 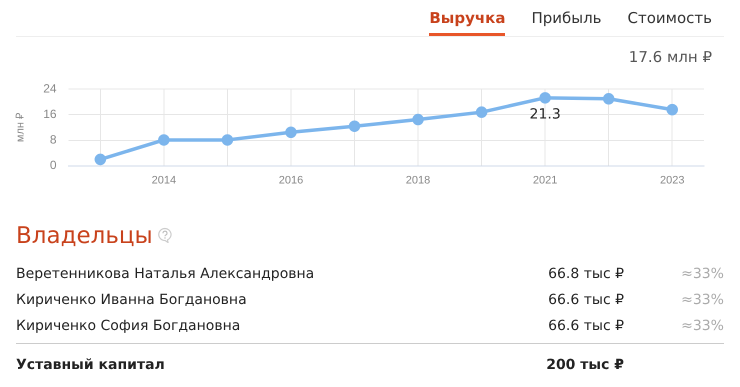 I want to click on text: Выручка, so click(x=467, y=22).